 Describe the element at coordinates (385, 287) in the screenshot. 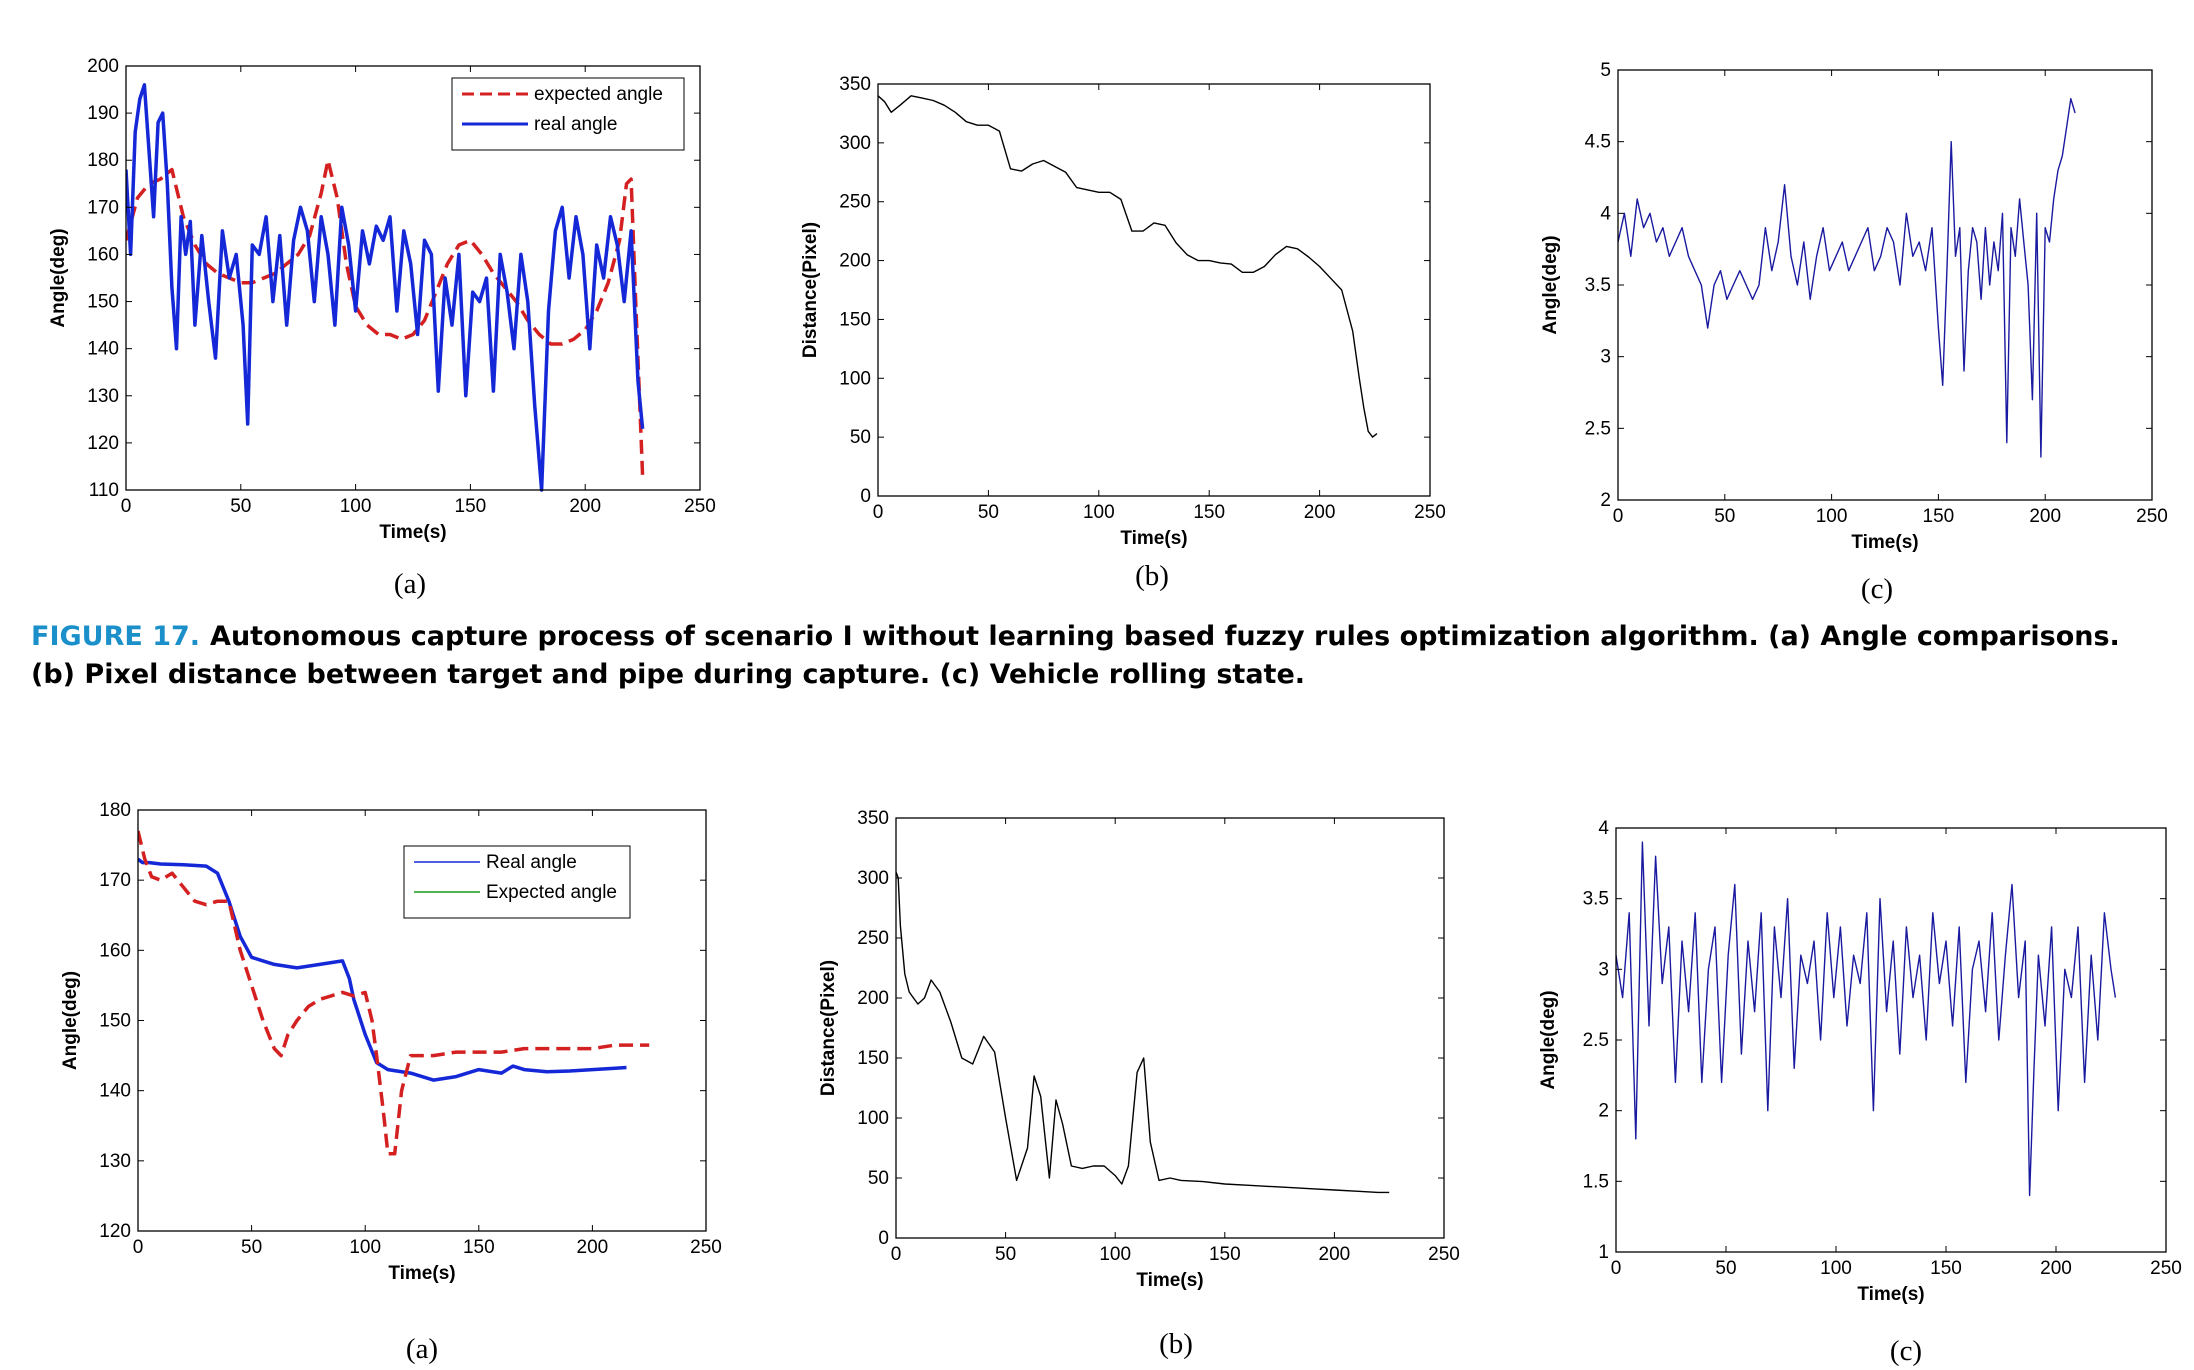

I see `chart-1-series-2-line` at that location.